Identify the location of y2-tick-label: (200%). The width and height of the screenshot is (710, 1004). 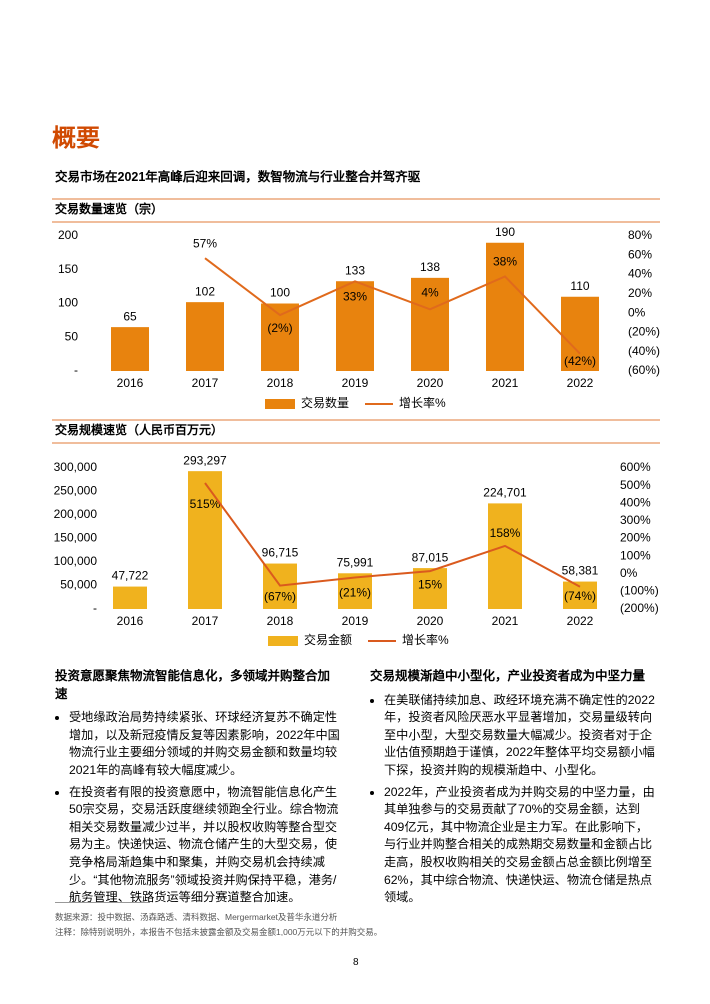
(639, 608).